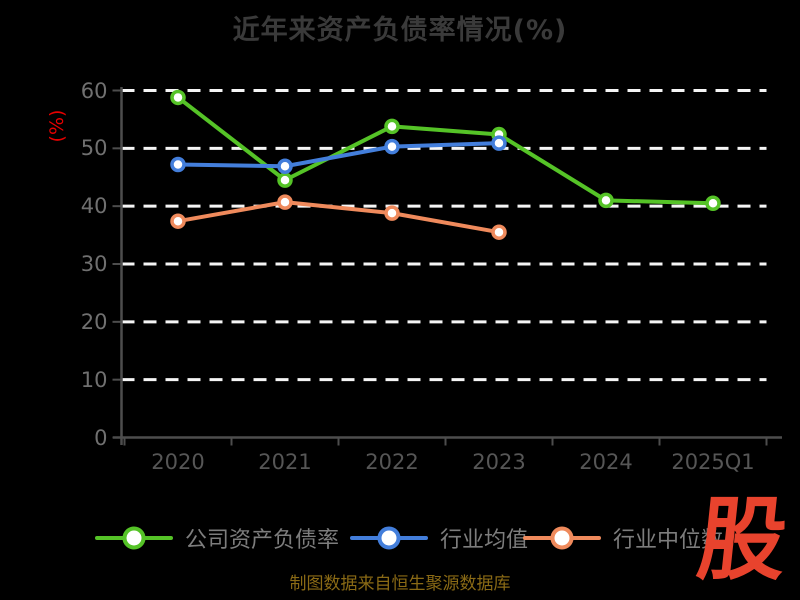 This screenshot has height=600, width=800. What do you see at coordinates (439, 538) in the screenshot?
I see `legend-item-行业均值: 行业均值` at bounding box center [439, 538].